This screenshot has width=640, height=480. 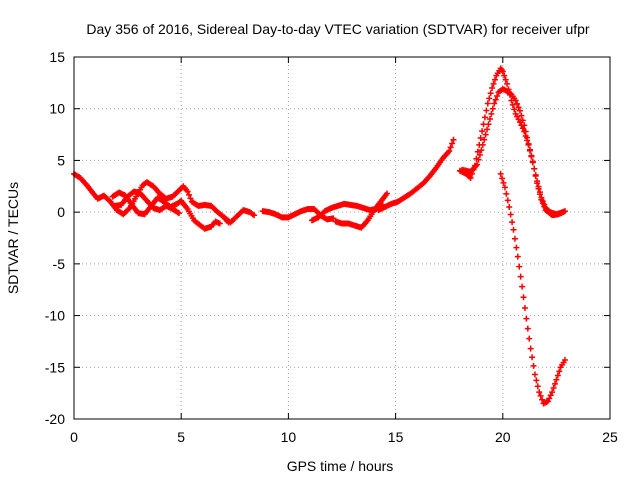 I want to click on x-tick-label: 0, so click(x=74, y=437).